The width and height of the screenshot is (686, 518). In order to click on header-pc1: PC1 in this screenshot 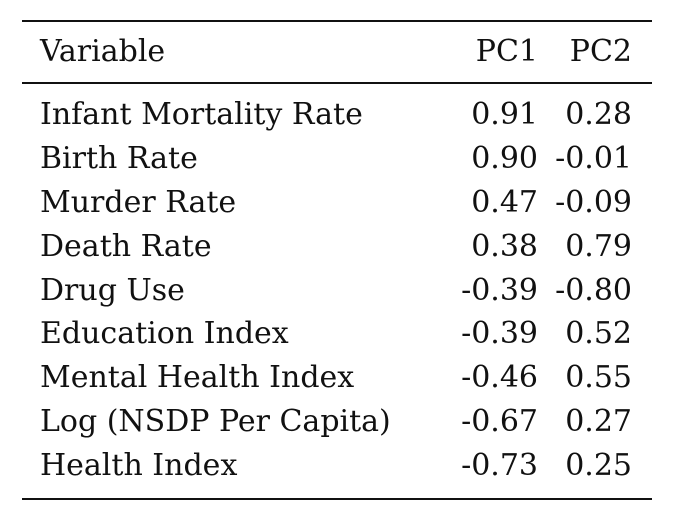, I will do `click(506, 51)`.